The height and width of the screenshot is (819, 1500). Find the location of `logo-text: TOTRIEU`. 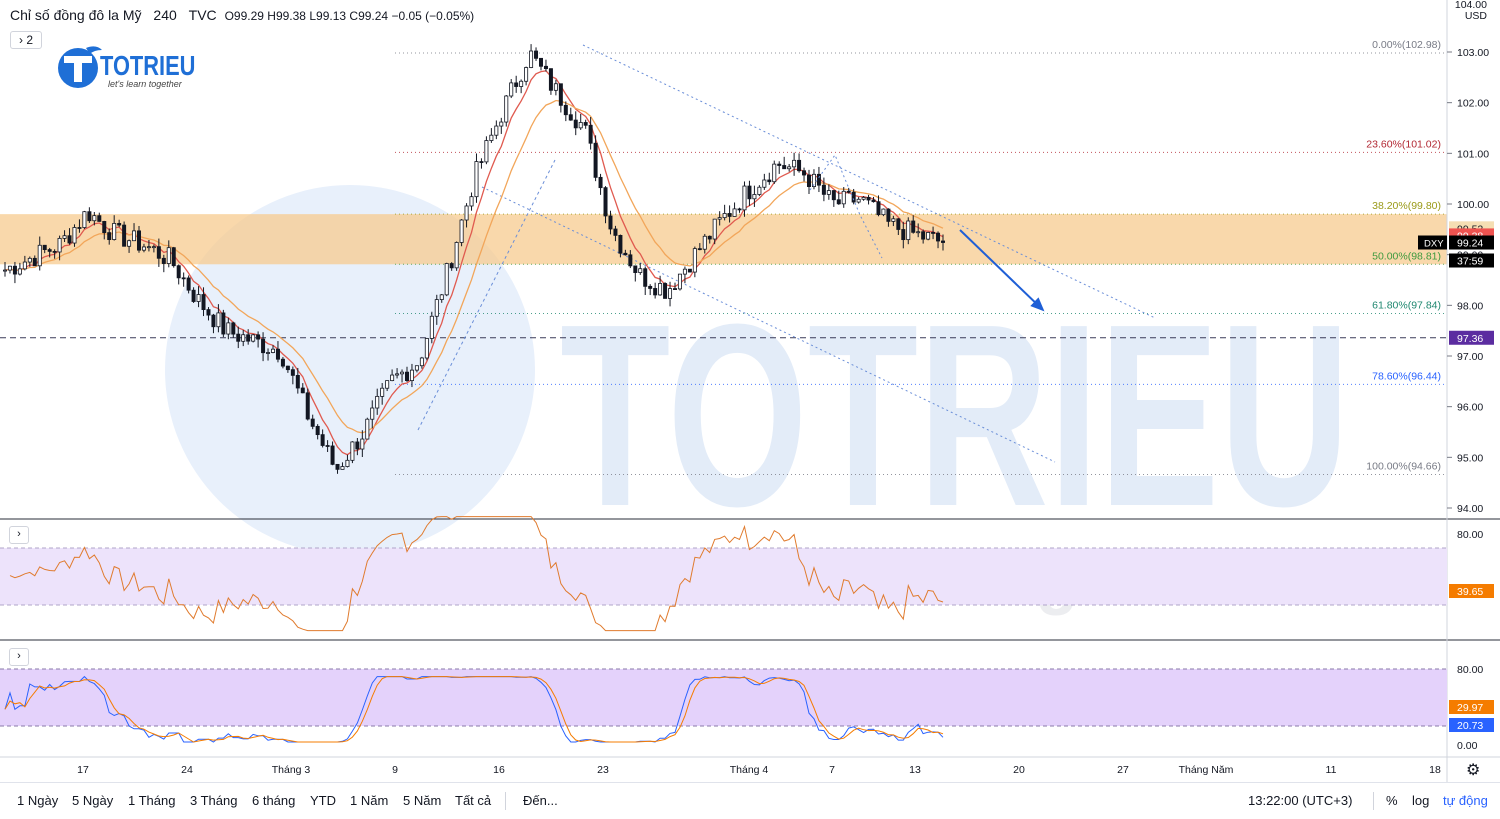

logo-text: TOTRIEU is located at coordinates (148, 65).